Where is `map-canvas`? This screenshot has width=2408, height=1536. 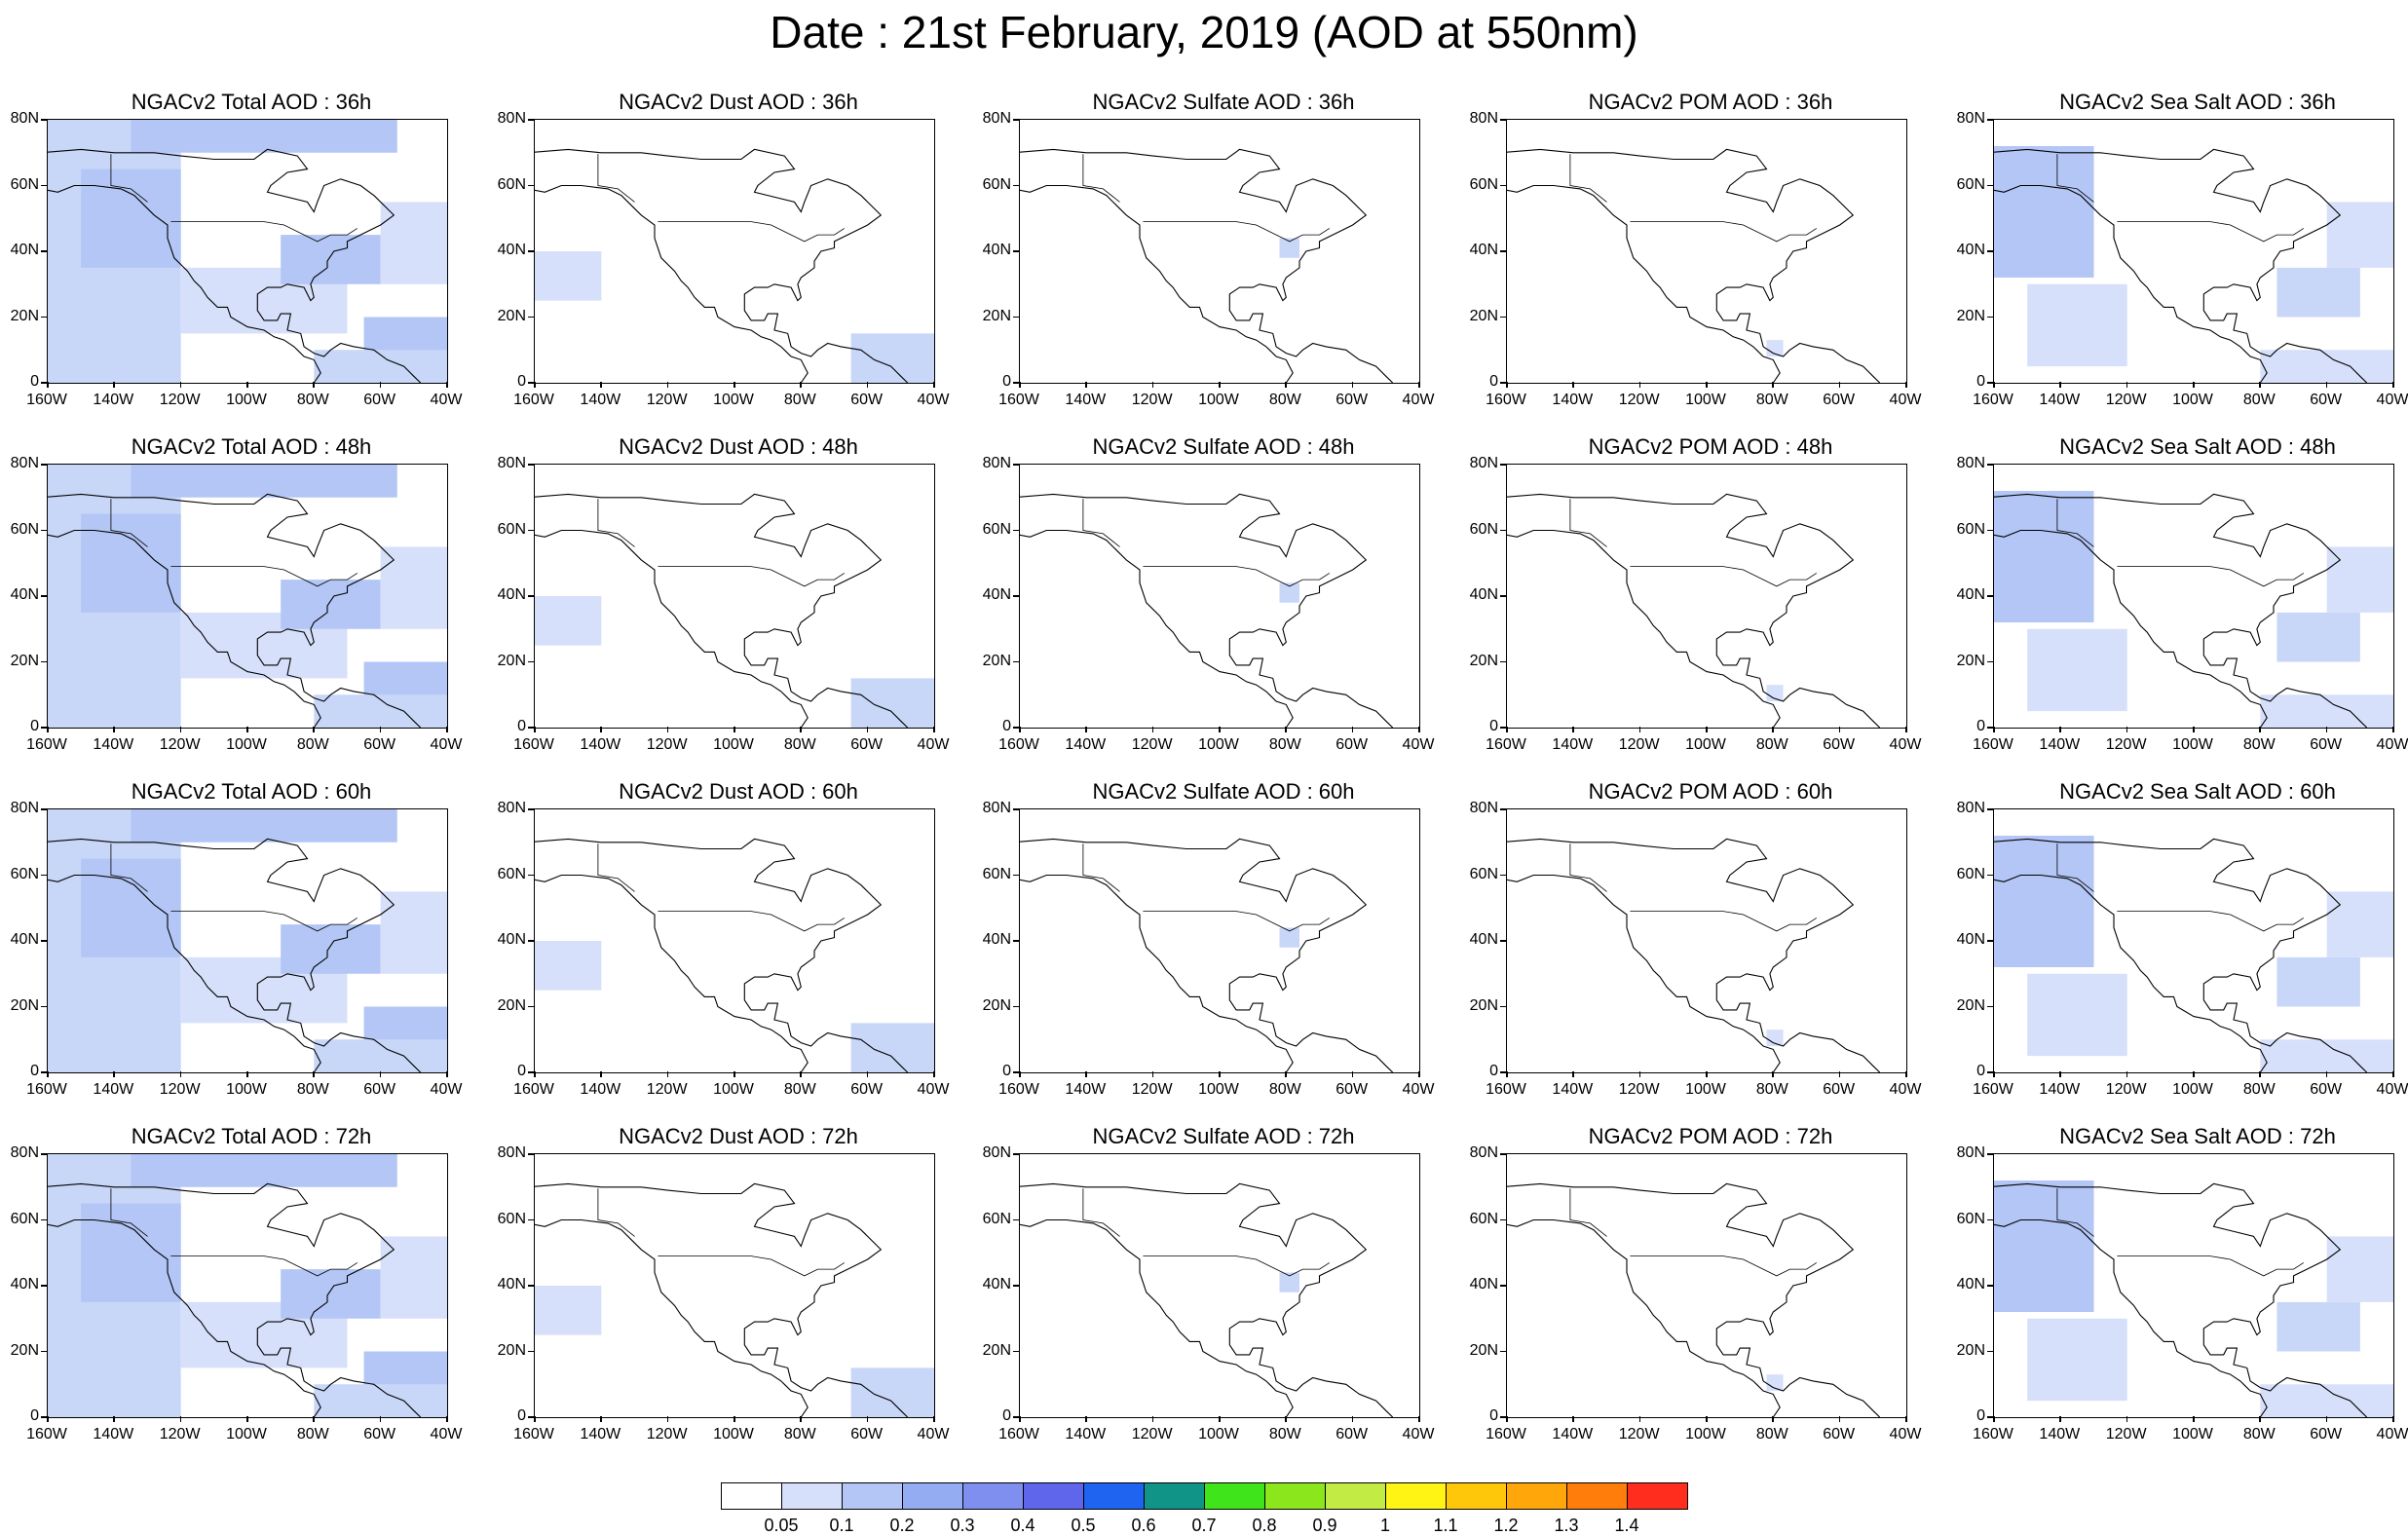 map-canvas is located at coordinates (247, 940).